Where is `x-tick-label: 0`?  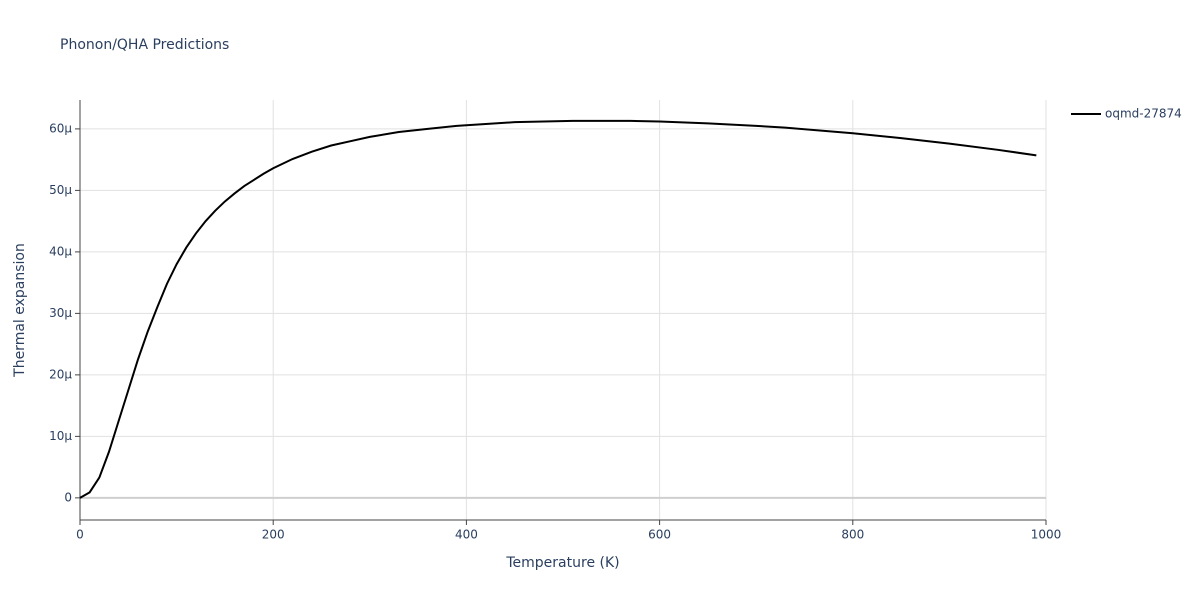
x-tick-label: 0 is located at coordinates (80, 535).